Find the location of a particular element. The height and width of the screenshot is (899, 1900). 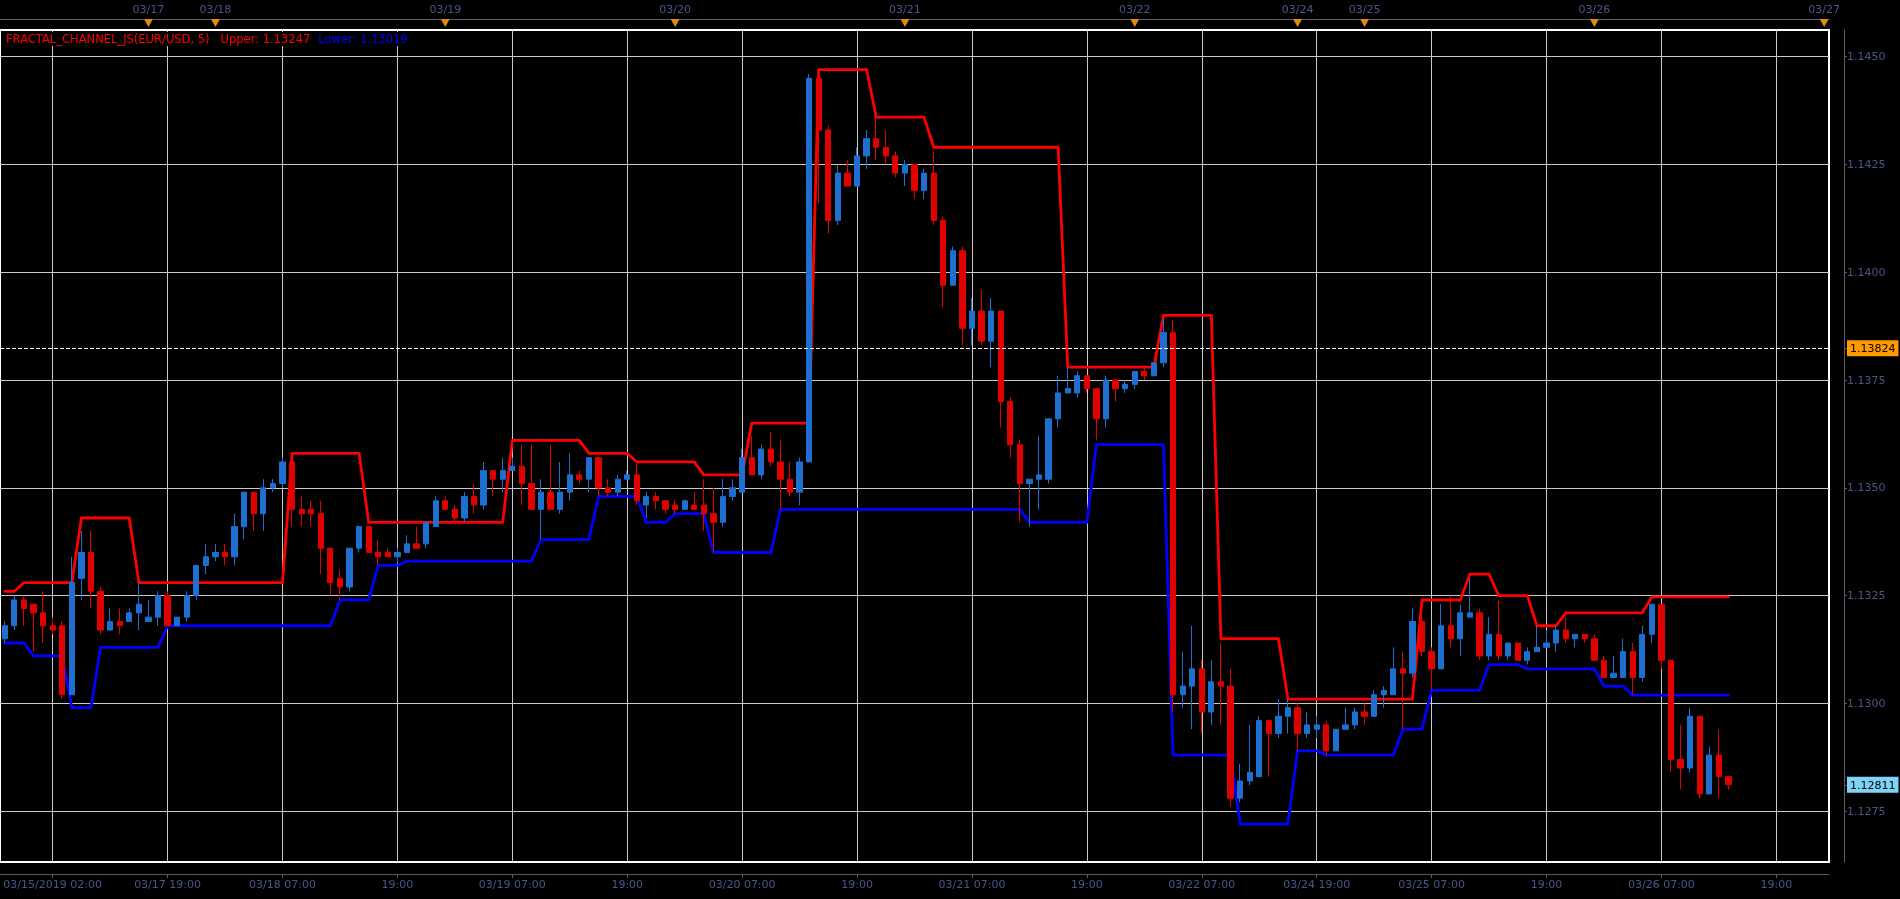

x-tick-label: 03/26 07:00 is located at coordinates (1661, 884).